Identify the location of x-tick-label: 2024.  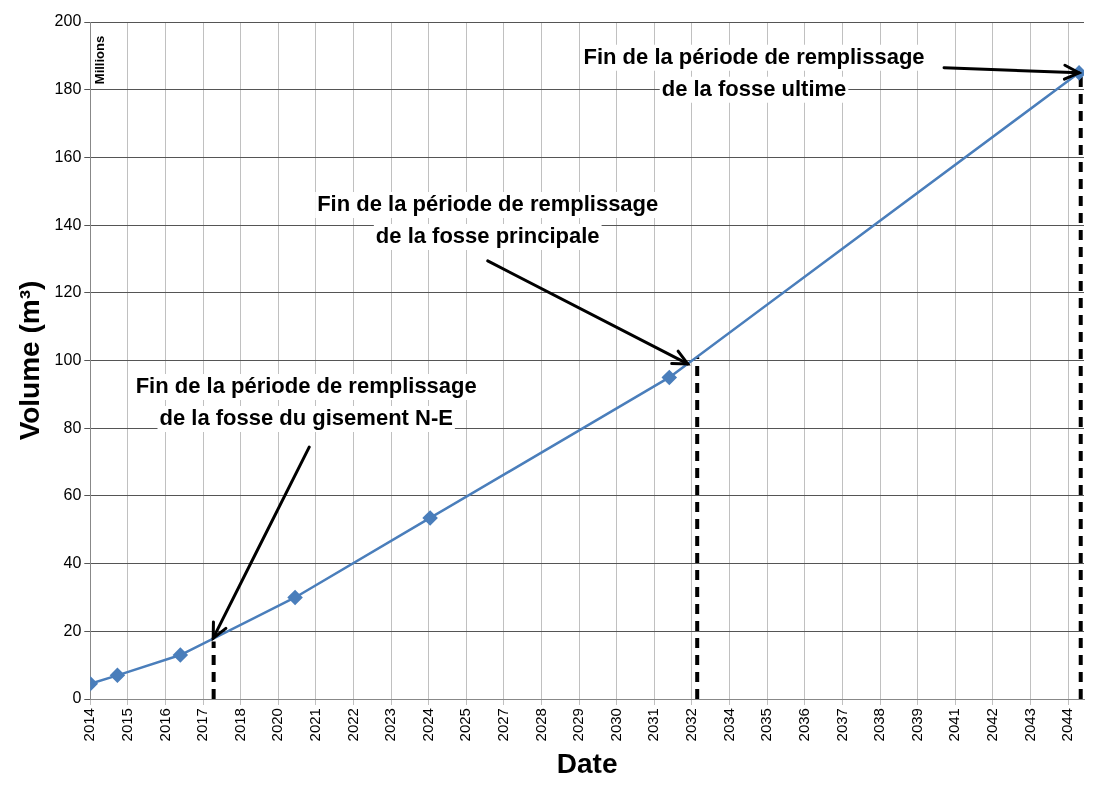
(427, 725).